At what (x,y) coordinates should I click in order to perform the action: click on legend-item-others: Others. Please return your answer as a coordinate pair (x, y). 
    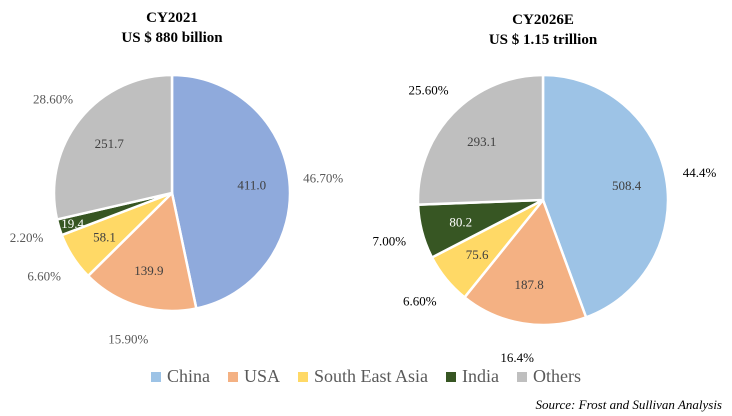
    Looking at the image, I should click on (549, 376).